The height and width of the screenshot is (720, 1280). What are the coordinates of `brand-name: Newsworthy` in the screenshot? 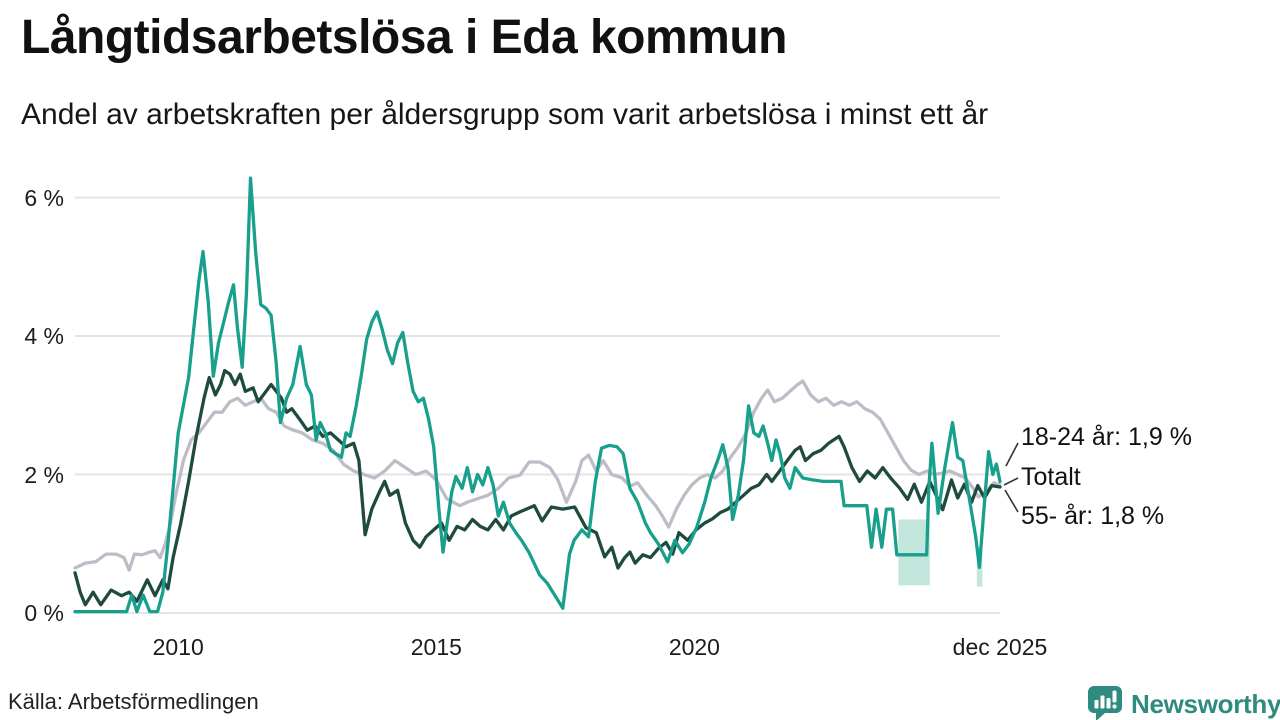 It's located at (1205, 704).